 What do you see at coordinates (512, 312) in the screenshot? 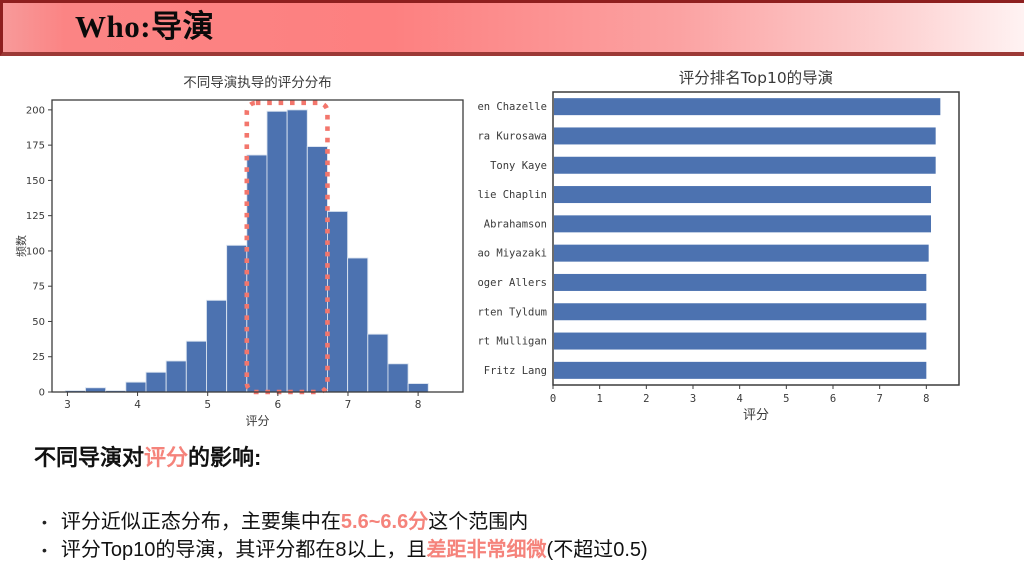
I see `director-label: rten Tyldum` at bounding box center [512, 312].